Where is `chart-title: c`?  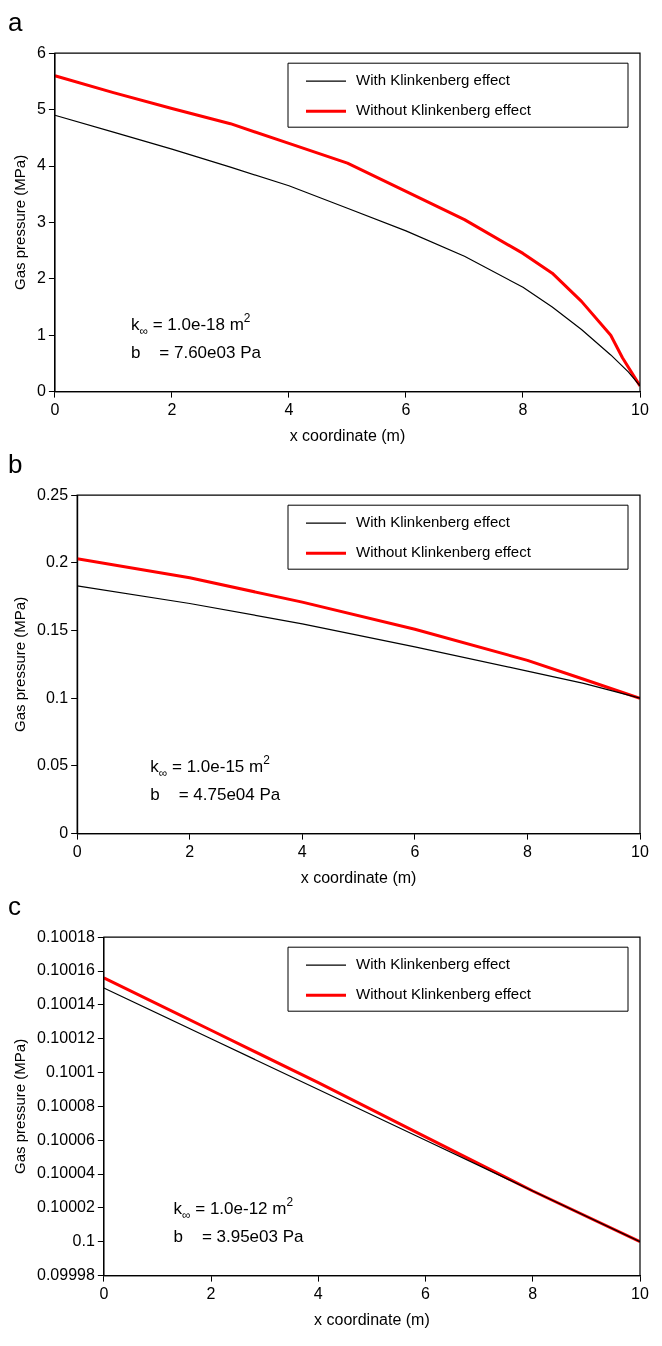 chart-title: c is located at coordinates (14, 905).